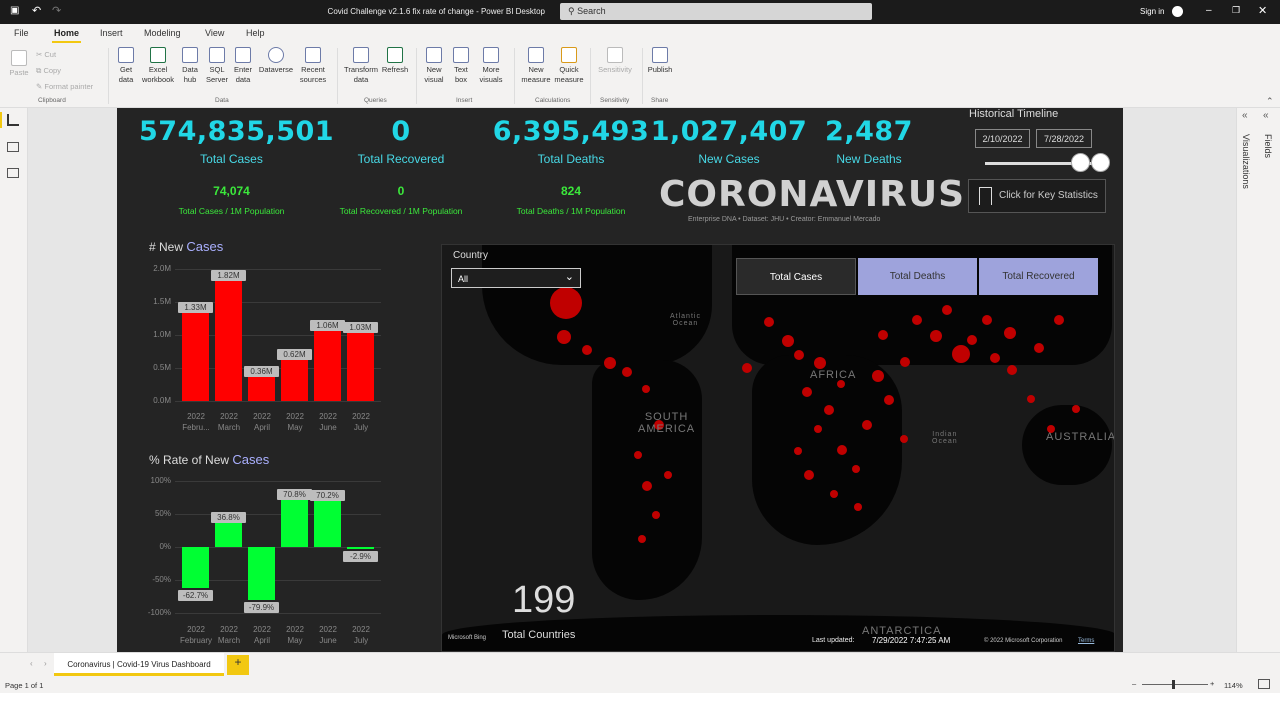 This screenshot has height=720, width=1280. I want to click on dataverse-button: Dataverse, so click(276, 61).